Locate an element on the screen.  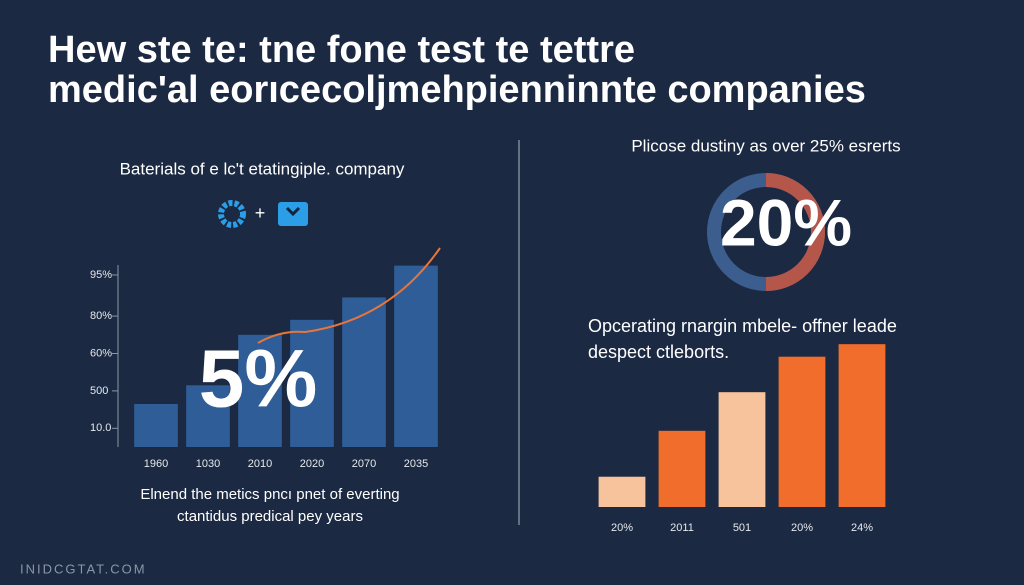
x-tick-label: 2035 is located at coordinates (416, 464).